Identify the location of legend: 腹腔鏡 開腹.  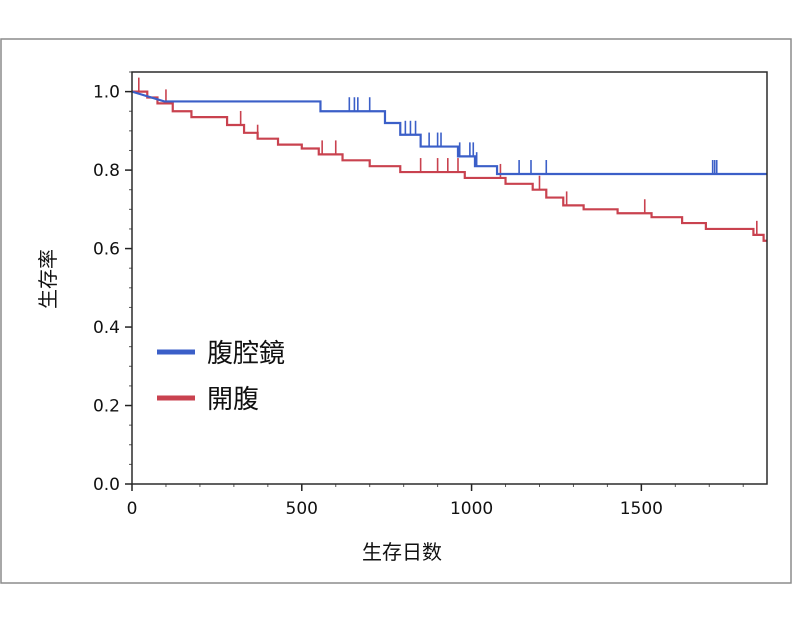
(221, 377).